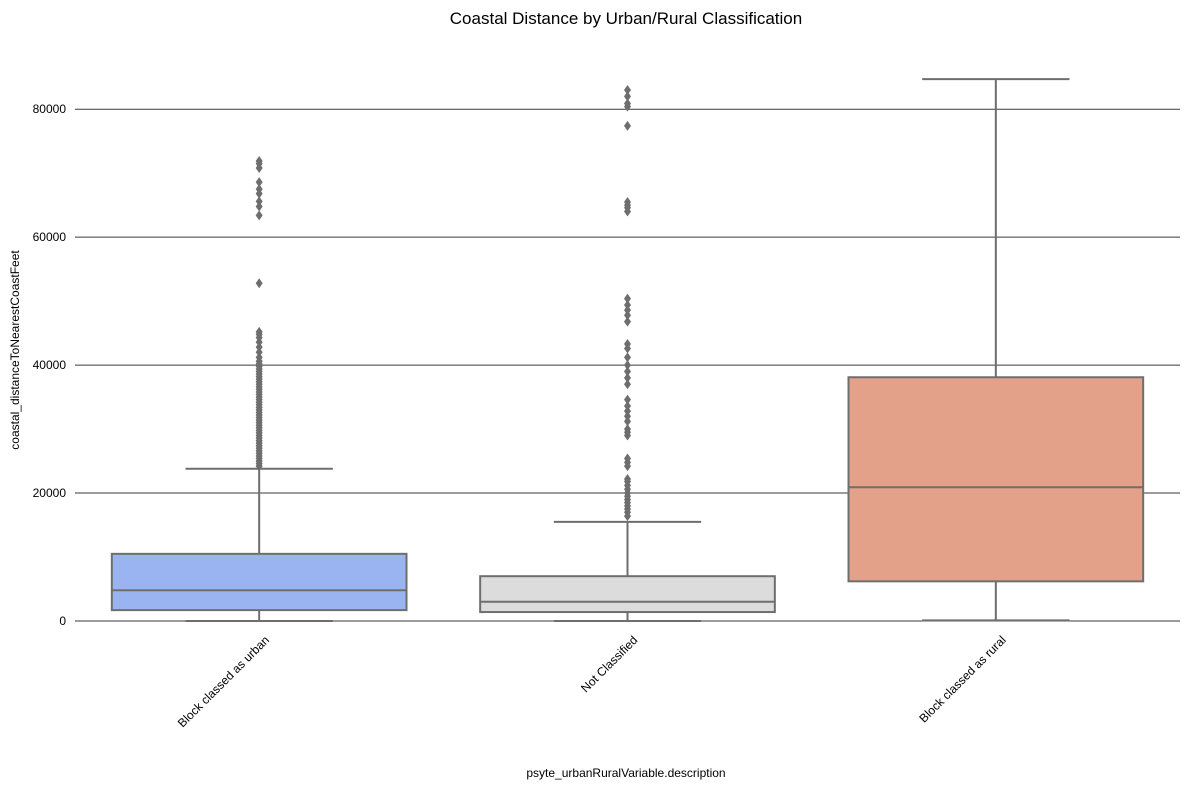 This screenshot has height=790, width=1189. I want to click on x-tick-label: Block classed as urban, so click(223, 681).